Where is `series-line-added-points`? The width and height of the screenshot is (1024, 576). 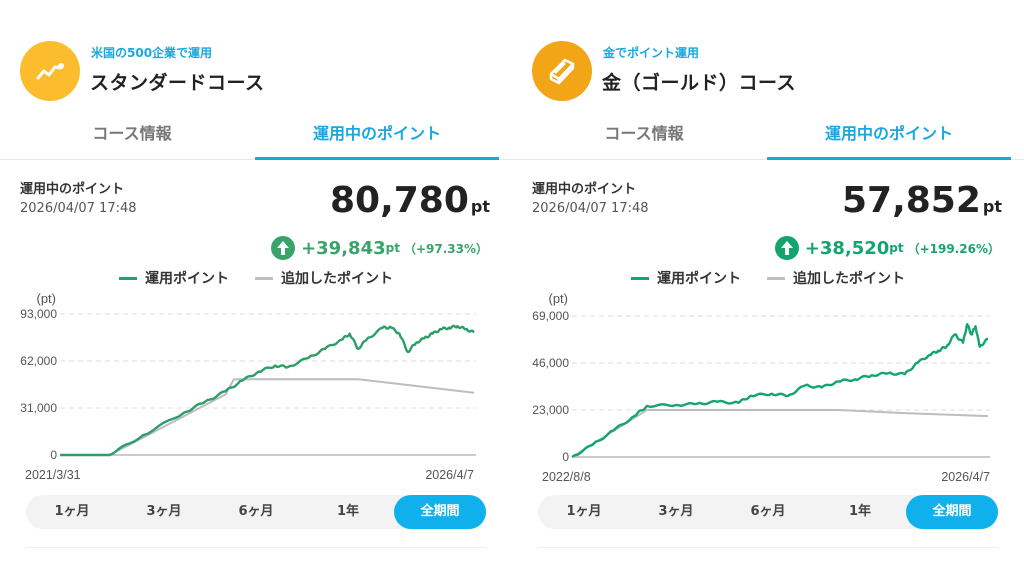 series-line-added-points is located at coordinates (267, 417).